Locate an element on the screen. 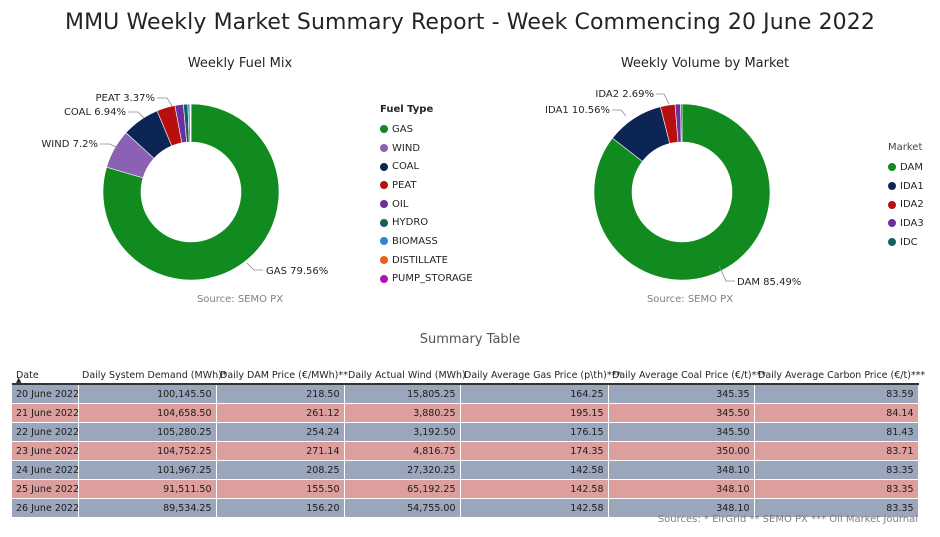 This screenshot has height=537, width=940. column-header-daily-actual-wind-mwh: Daily Actual Wind (MWh) is located at coordinates (405, 371).